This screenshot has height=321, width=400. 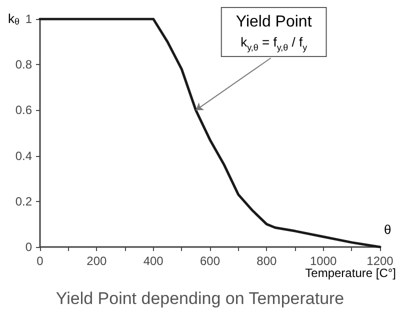 I want to click on y-tick-label: 1, so click(x=28, y=19).